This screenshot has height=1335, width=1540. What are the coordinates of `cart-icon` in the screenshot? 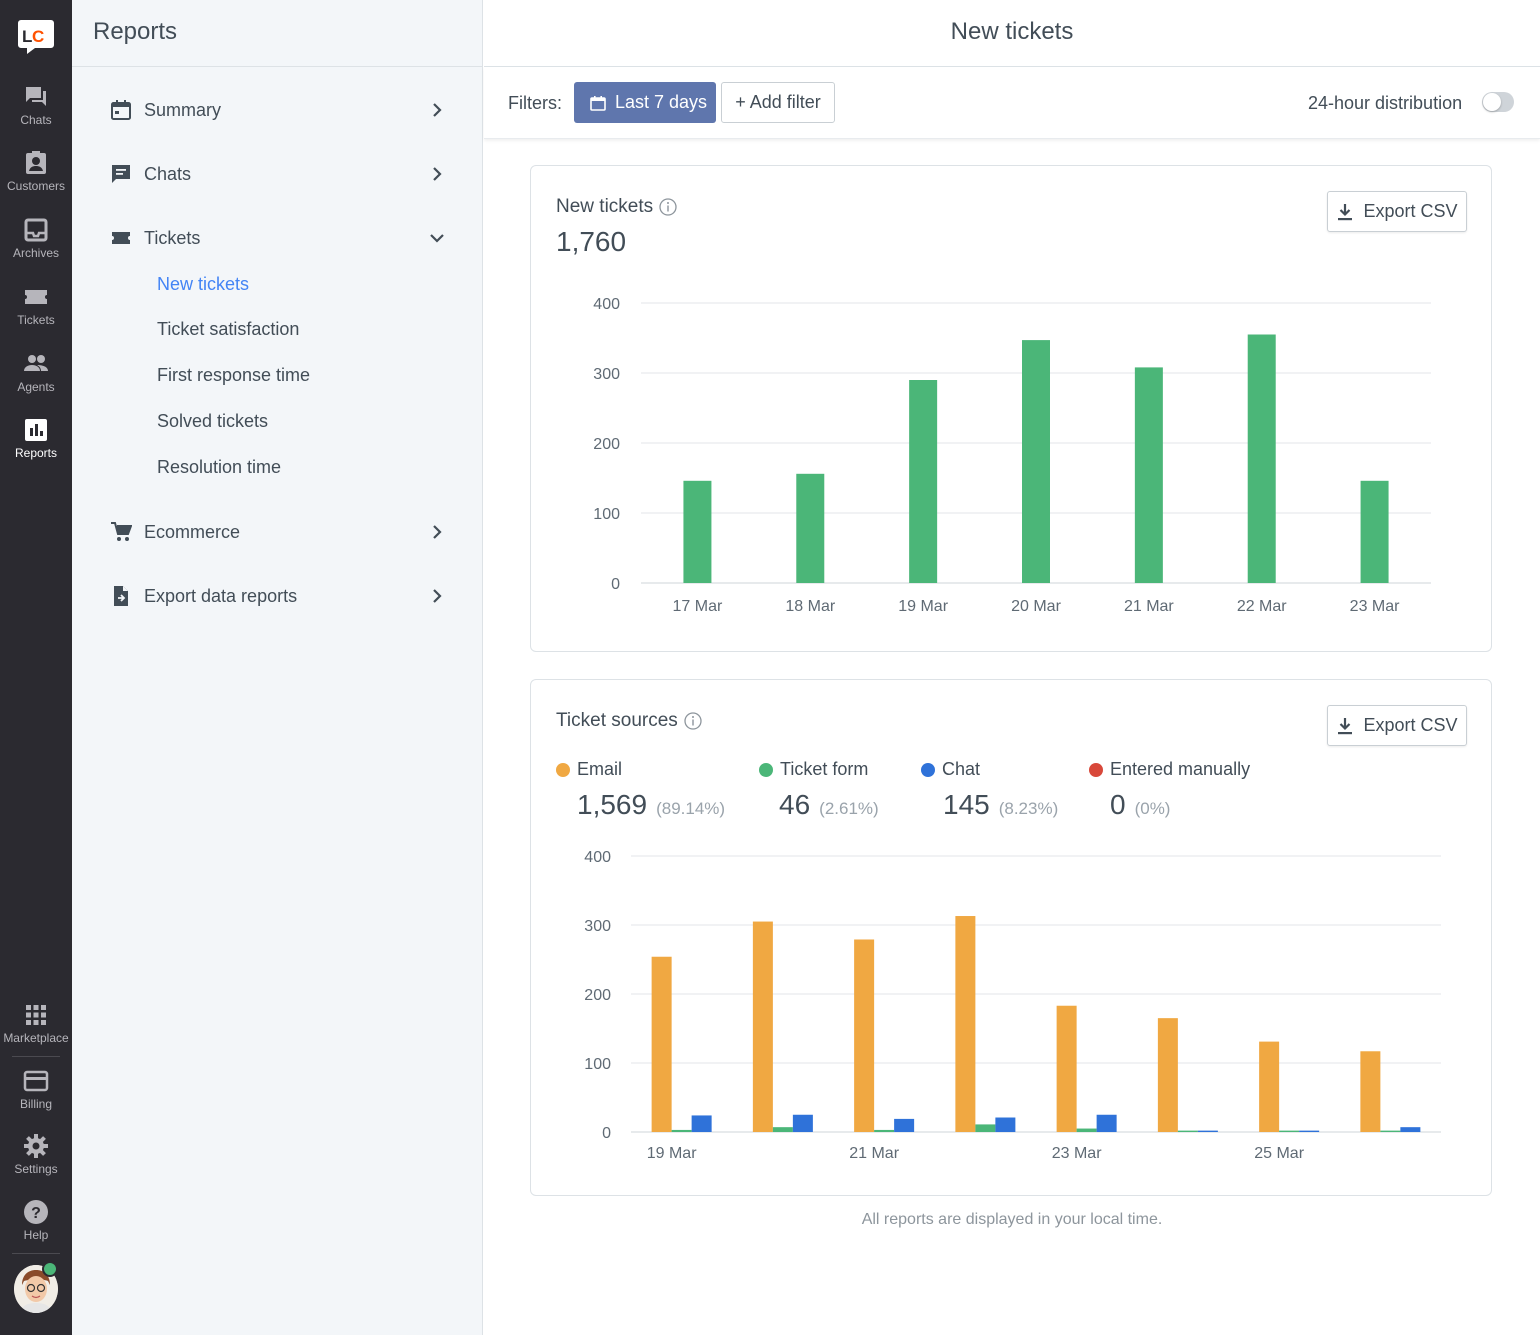 It's located at (121, 531).